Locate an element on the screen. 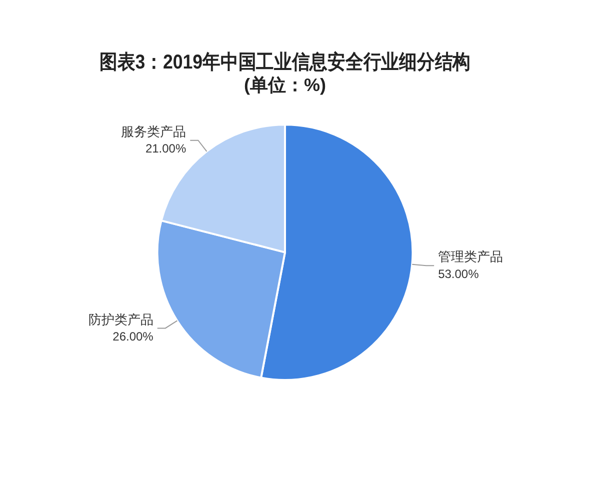 This screenshot has height=480, width=600. data-label: 53.00% is located at coordinates (459, 273).